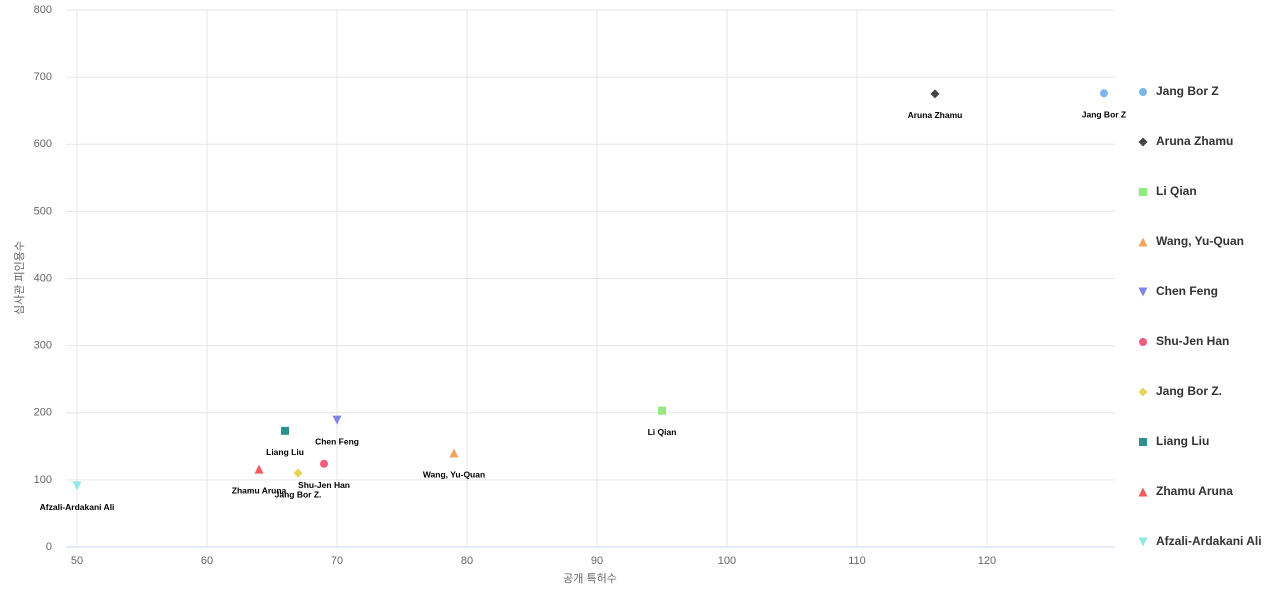  I want to click on y-tick-label: 800, so click(43, 10).